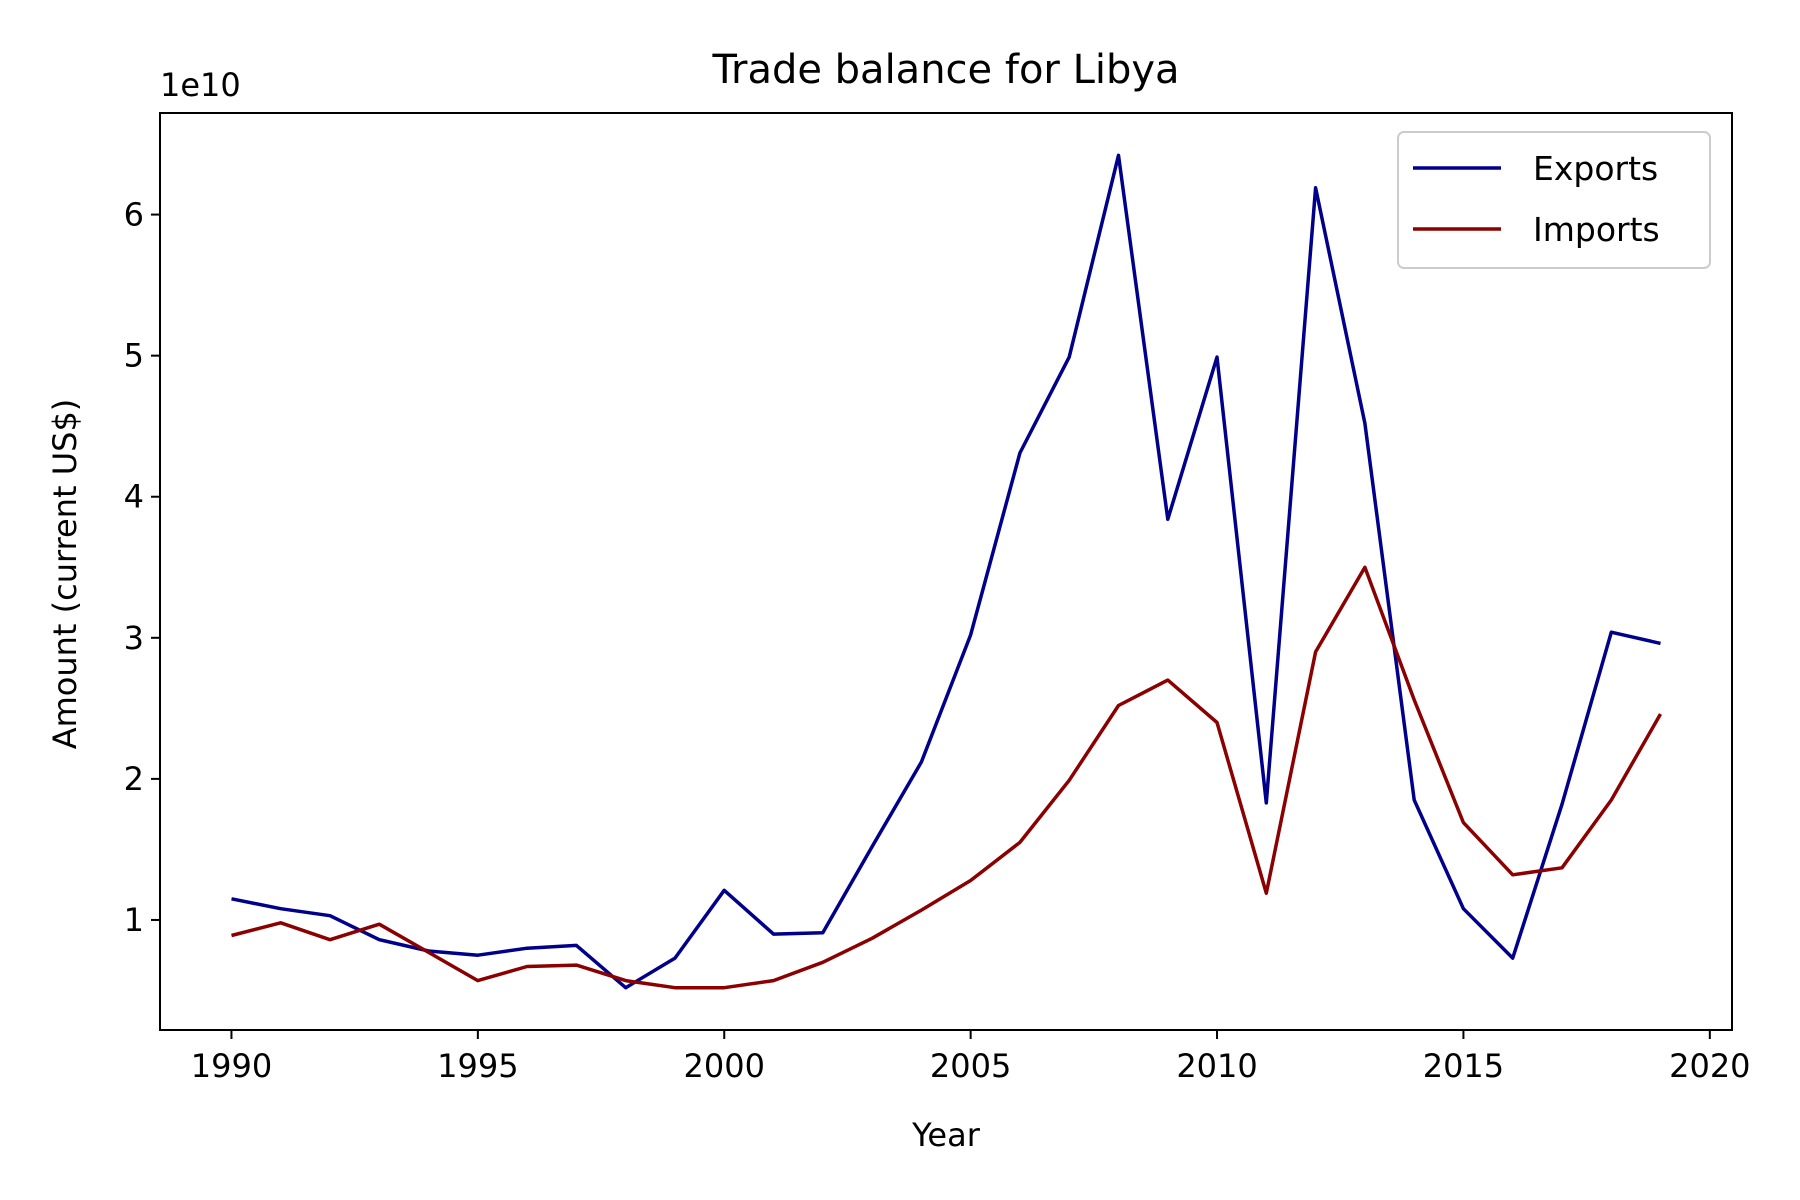  What do you see at coordinates (970, 1066) in the screenshot?
I see `x-tick-label: 2005` at bounding box center [970, 1066].